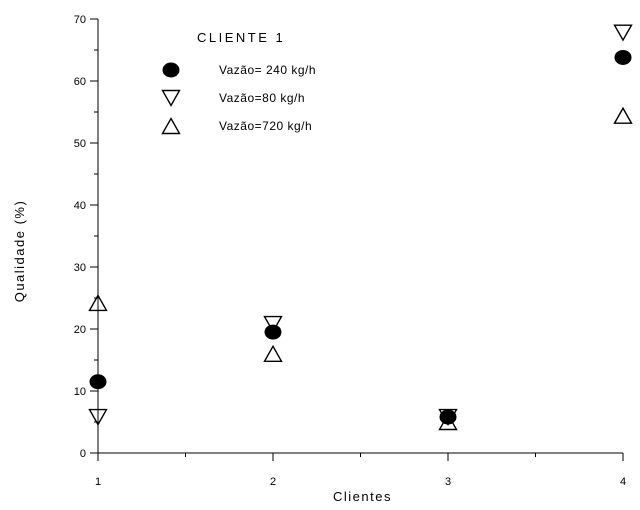 The height and width of the screenshot is (510, 640). I want to click on x-axis-title: Clientes, so click(362, 496).